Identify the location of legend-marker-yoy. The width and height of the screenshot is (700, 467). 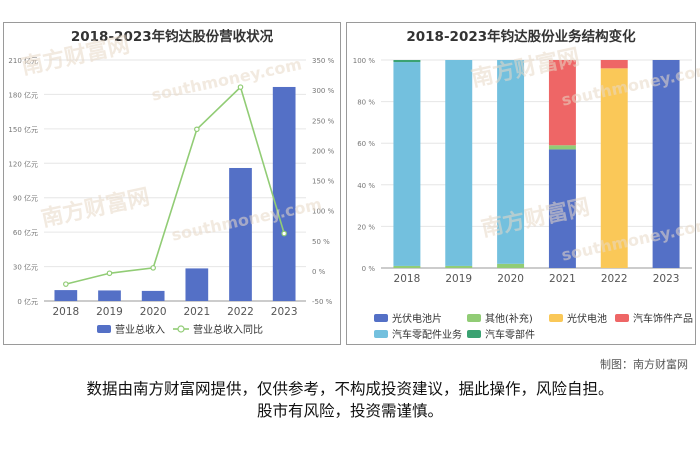
(181, 329).